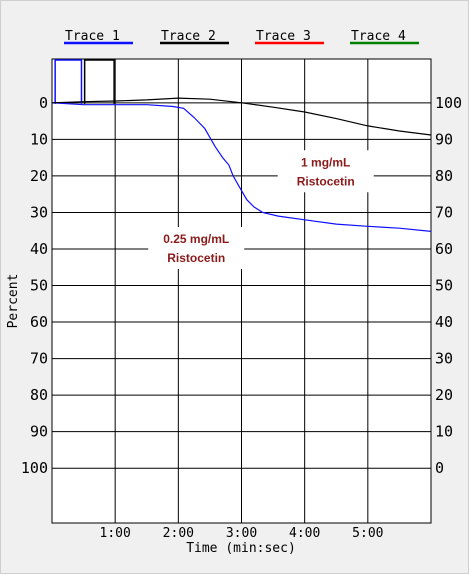 The image size is (469, 575). What do you see at coordinates (178, 533) in the screenshot?
I see `x-tick-label: 2:00` at bounding box center [178, 533].